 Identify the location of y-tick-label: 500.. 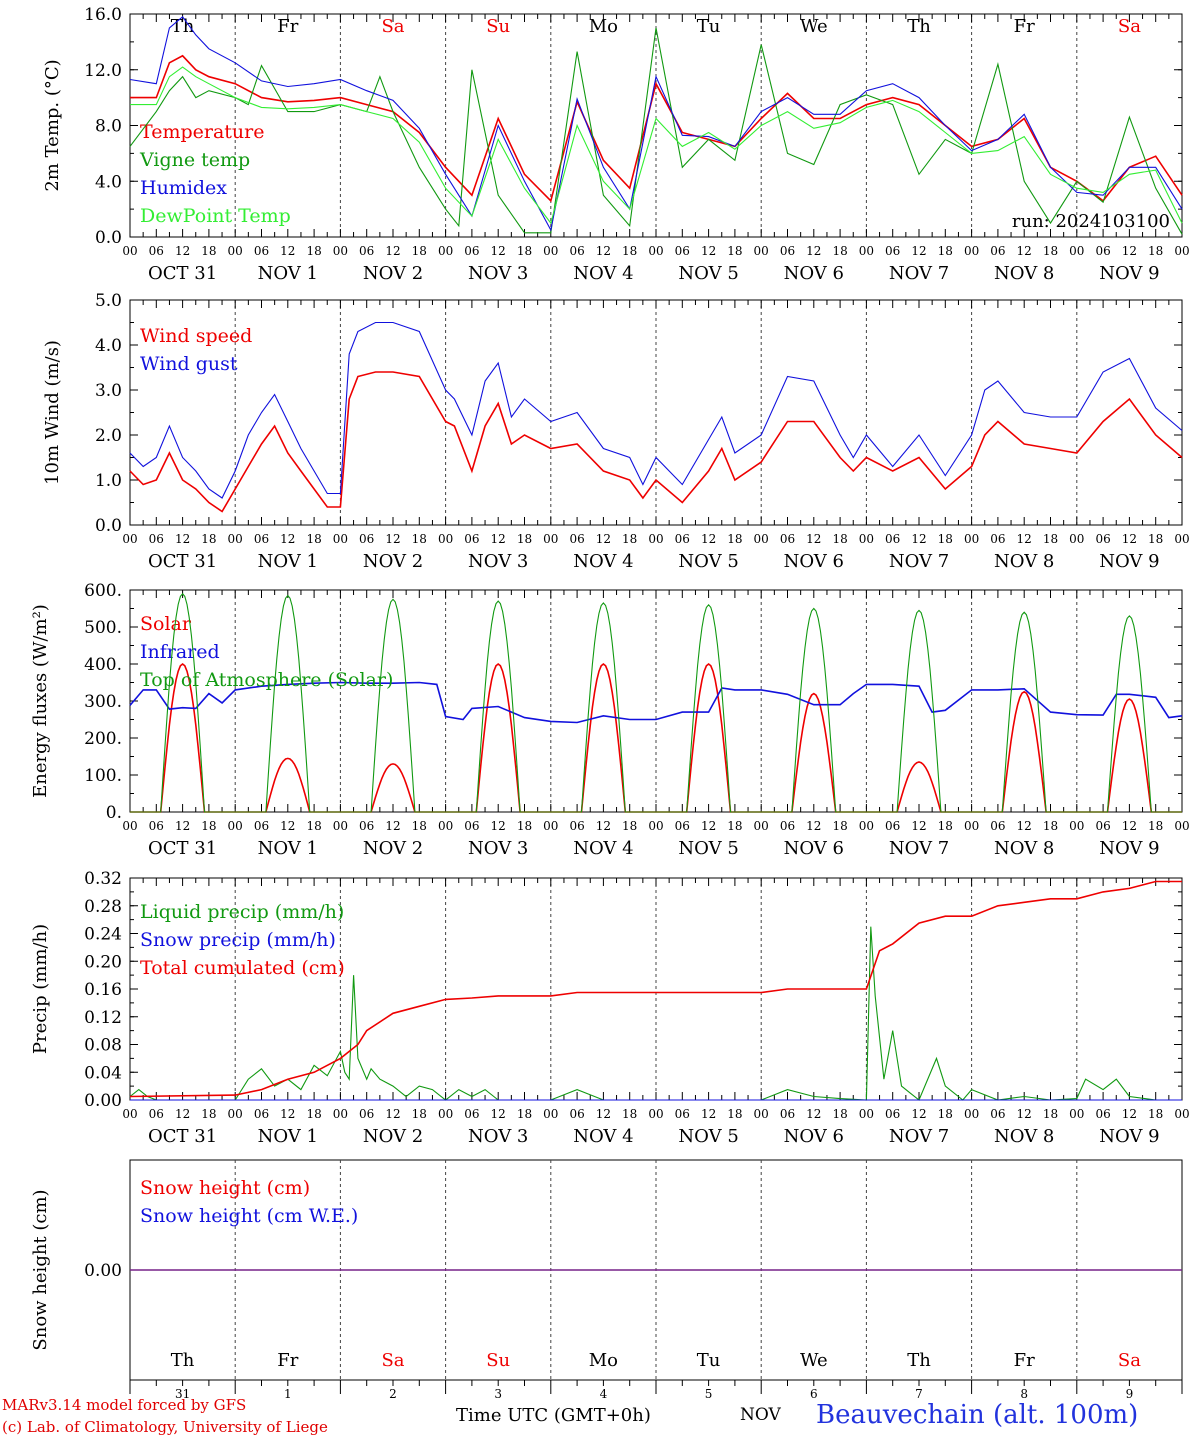
(103, 628).